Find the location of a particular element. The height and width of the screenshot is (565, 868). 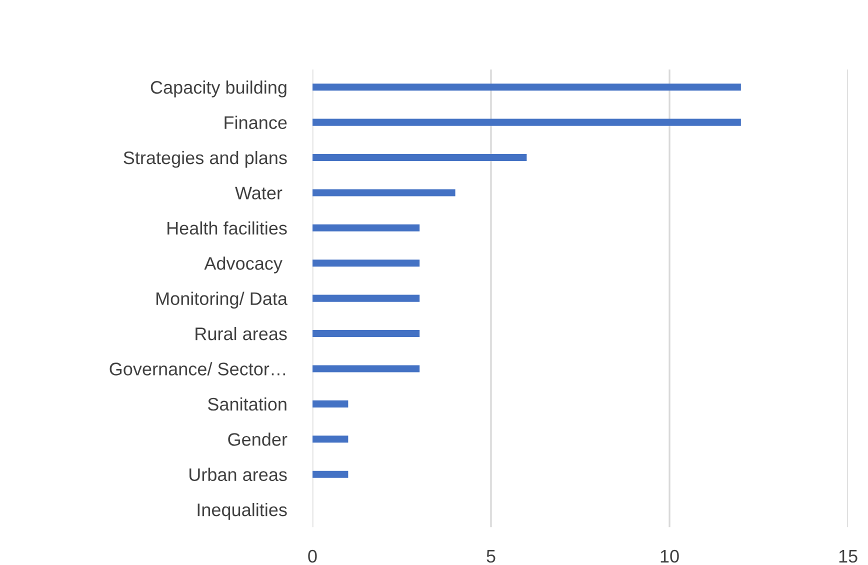

y-tick-label: Water is located at coordinates (258, 193).